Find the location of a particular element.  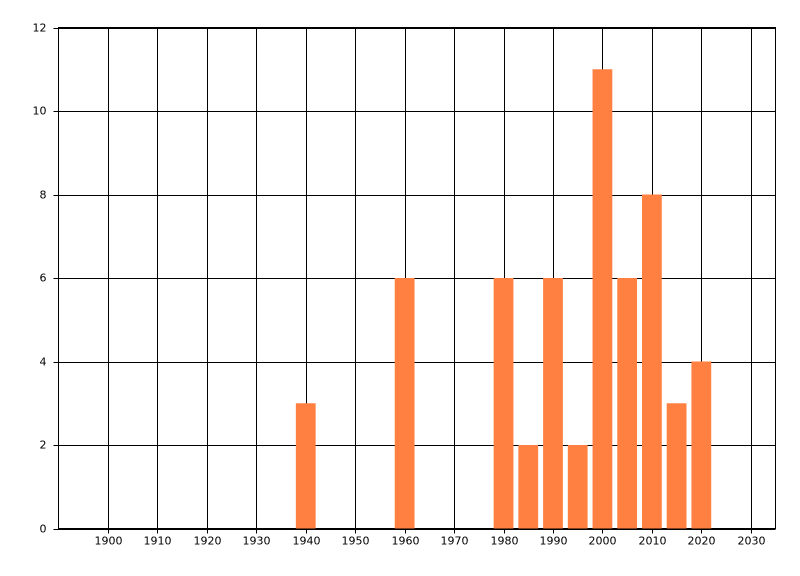

y-tick-label: 12 is located at coordinates (40, 28).